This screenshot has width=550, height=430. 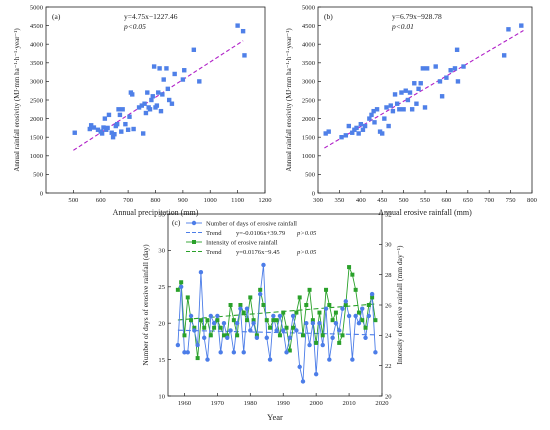 What do you see at coordinates (388, 305) in the screenshot?
I see `y-right-tick-label: 26` at bounding box center [388, 305].